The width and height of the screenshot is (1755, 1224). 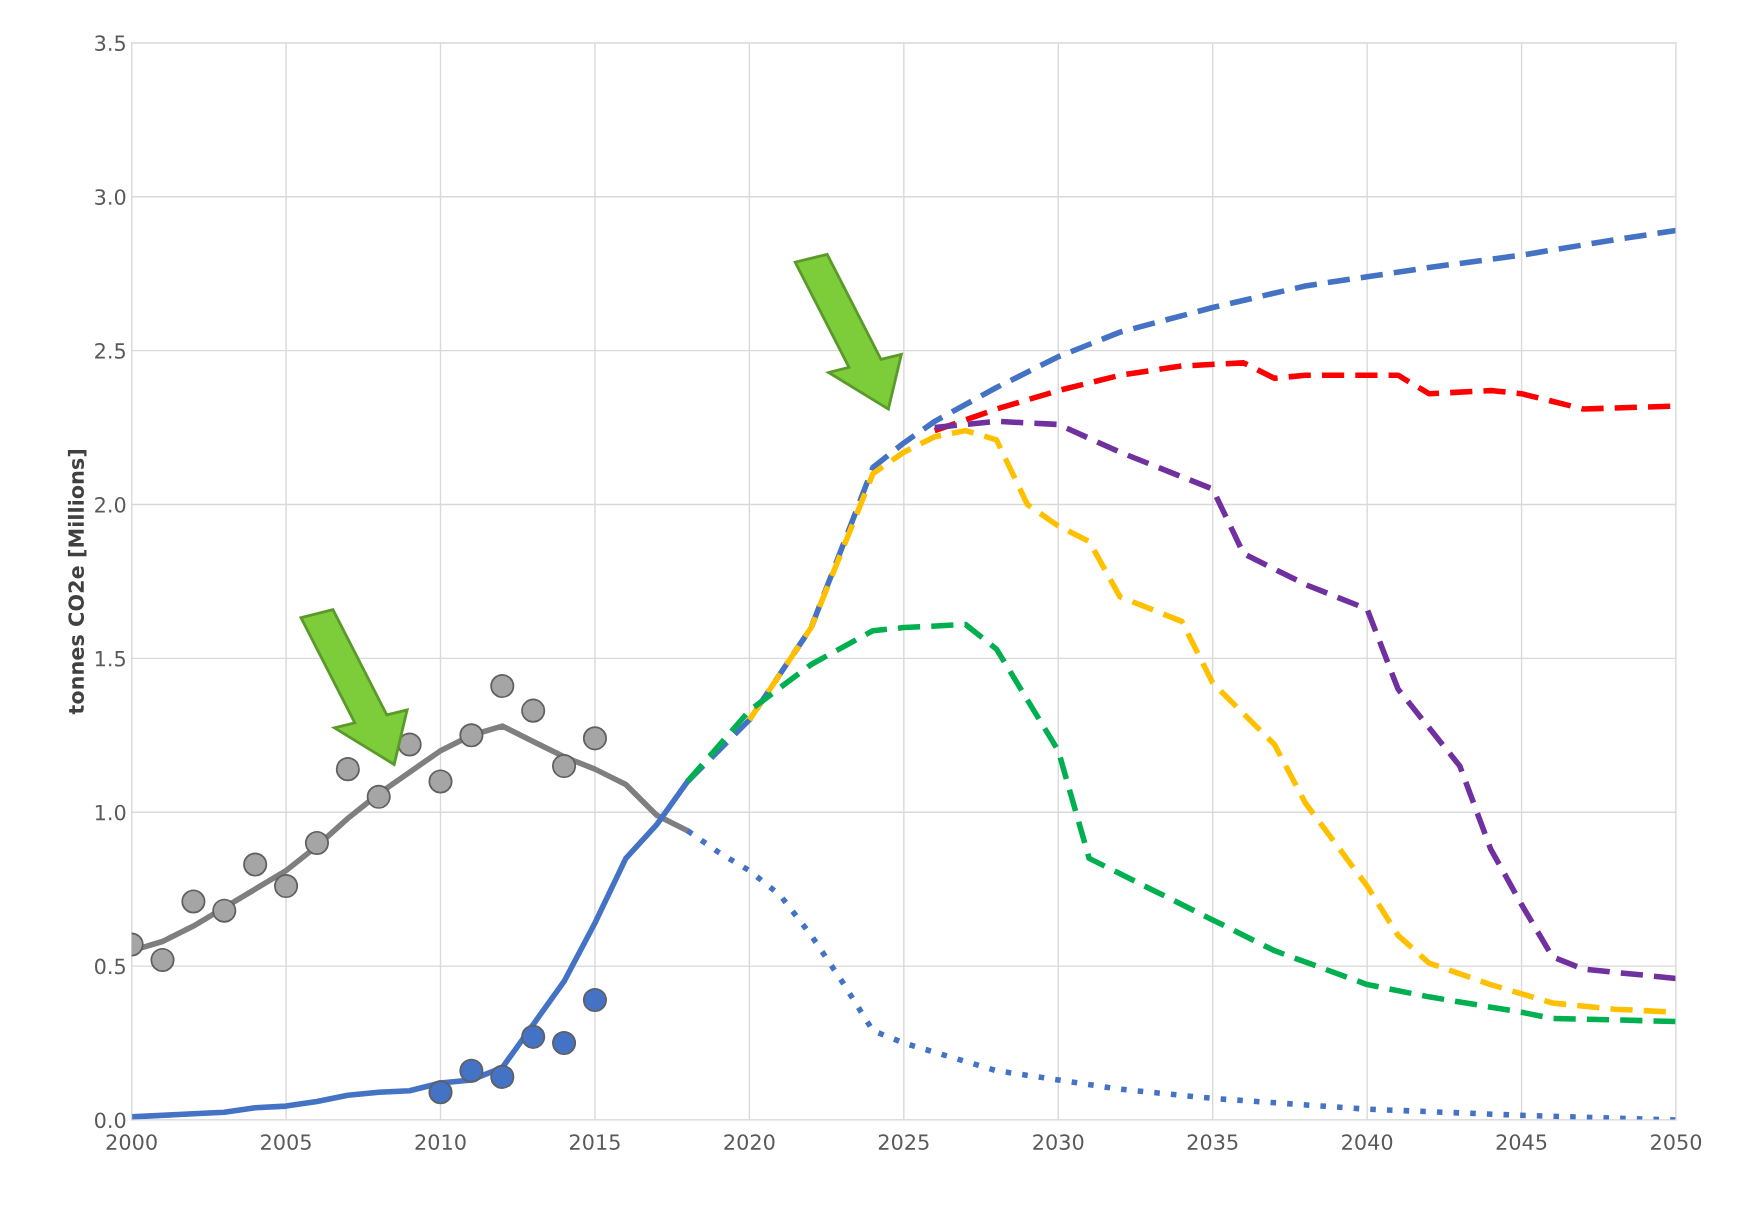 What do you see at coordinates (110, 43) in the screenshot?
I see `y-tick-label: 3.5` at bounding box center [110, 43].